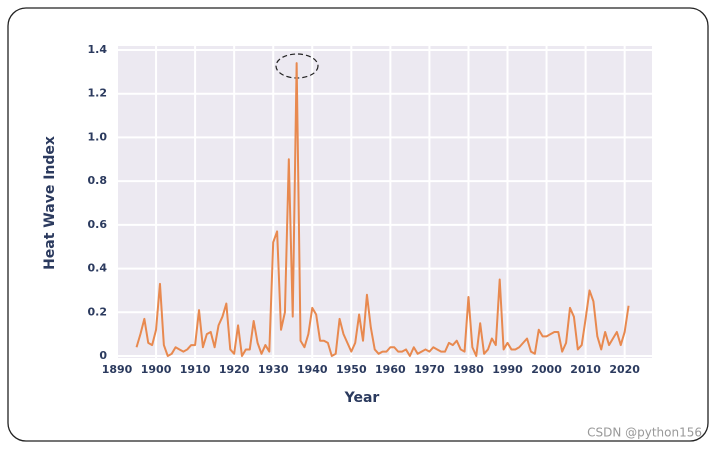 This screenshot has width=718, height=455. I want to click on y-axis-label: Heat Wave Index, so click(50, 203).